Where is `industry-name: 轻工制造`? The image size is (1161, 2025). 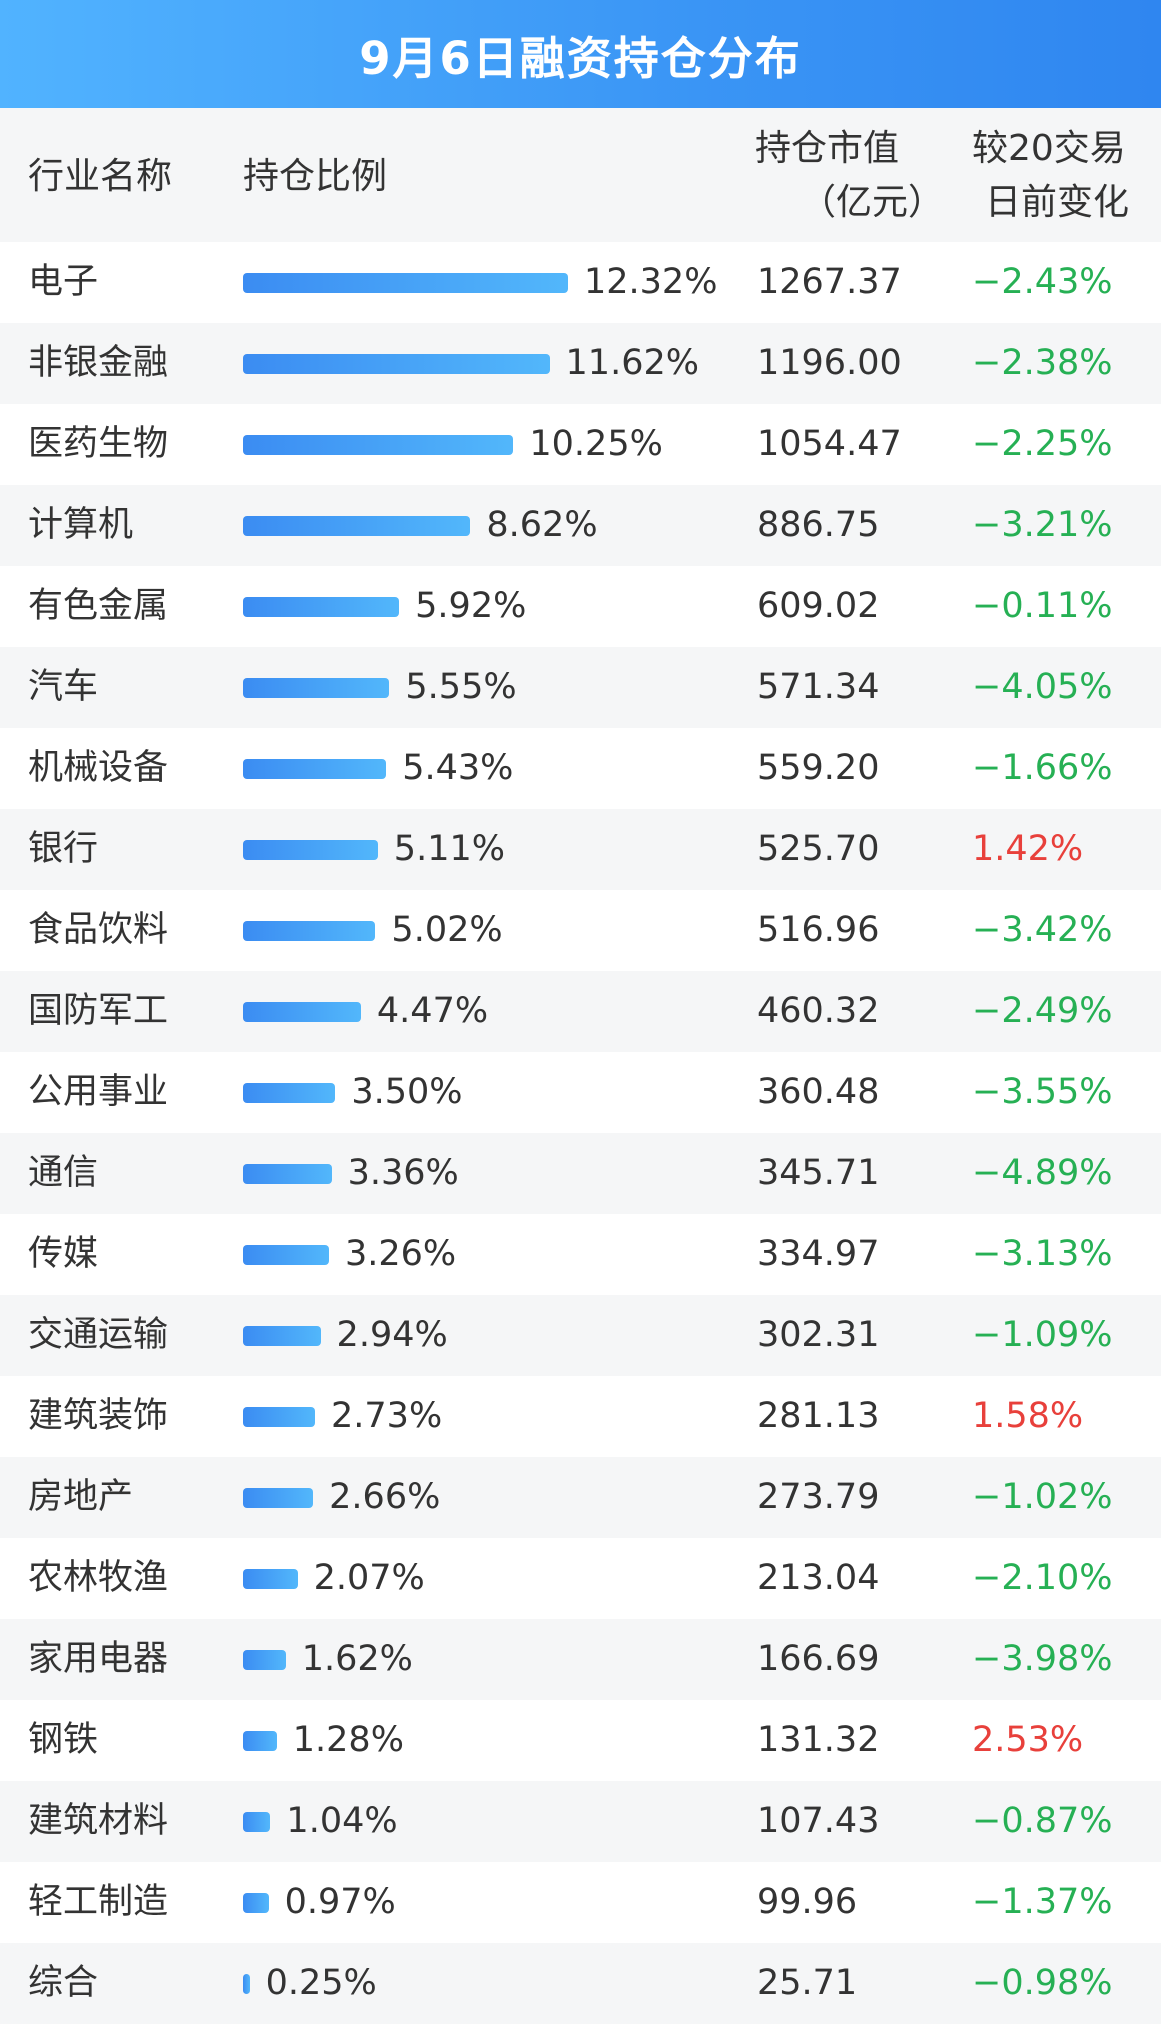
industry-name: 轻工制造 is located at coordinates (98, 1902).